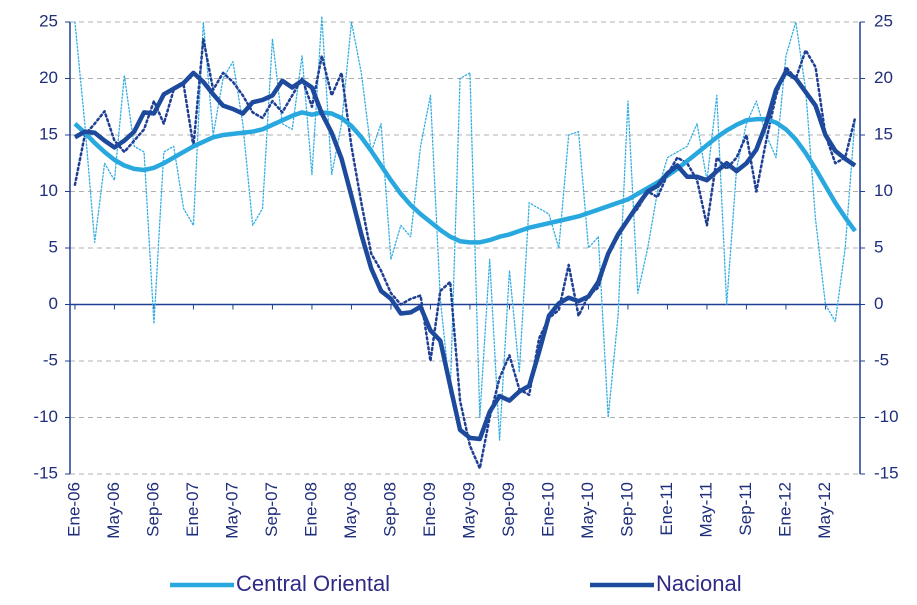  Describe the element at coordinates (48, 77) in the screenshot. I see `y-tick-label: 20` at that location.